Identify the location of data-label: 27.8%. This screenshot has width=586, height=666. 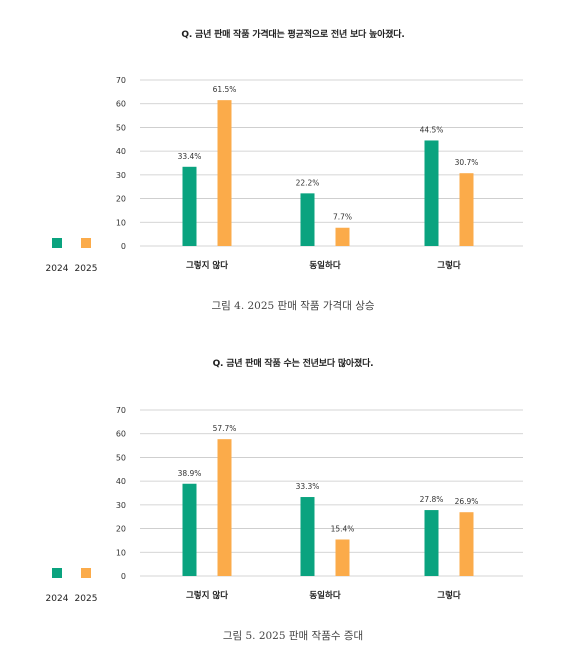
(432, 499).